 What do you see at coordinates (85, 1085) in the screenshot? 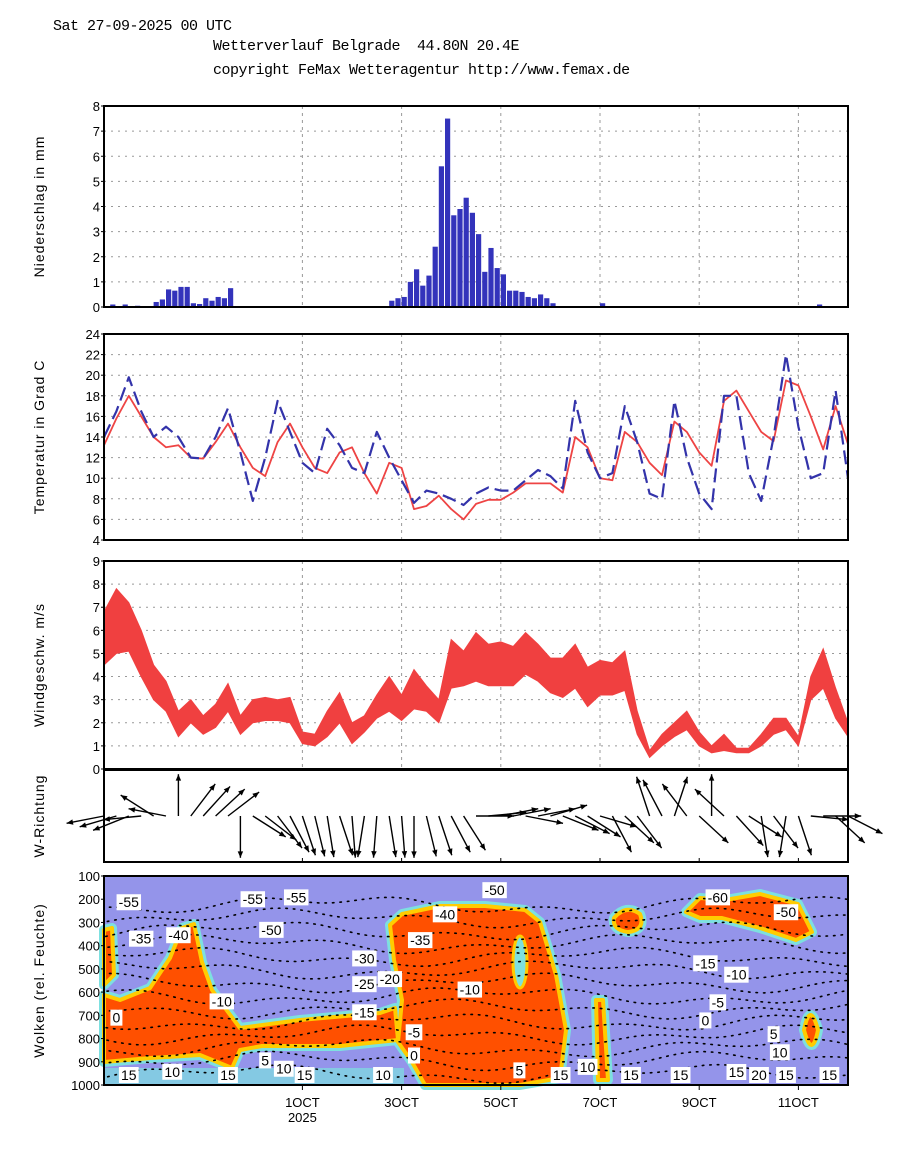
I see `y-tick-label: 1000` at bounding box center [85, 1085].